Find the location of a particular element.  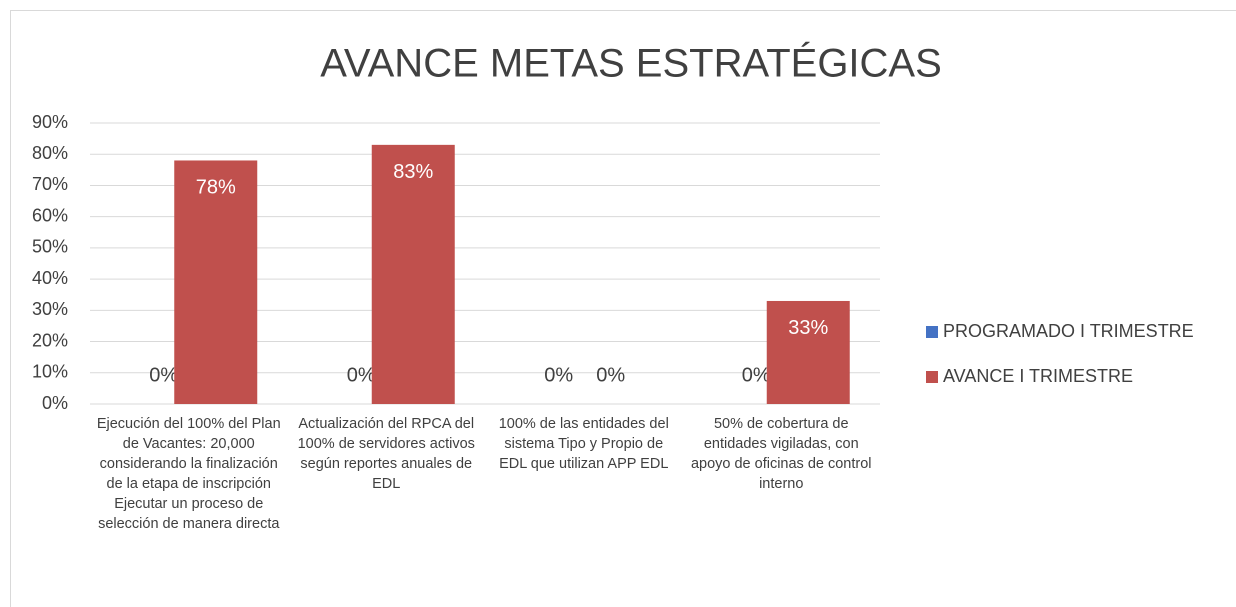

y-tick-label: 40% is located at coordinates (50, 278).